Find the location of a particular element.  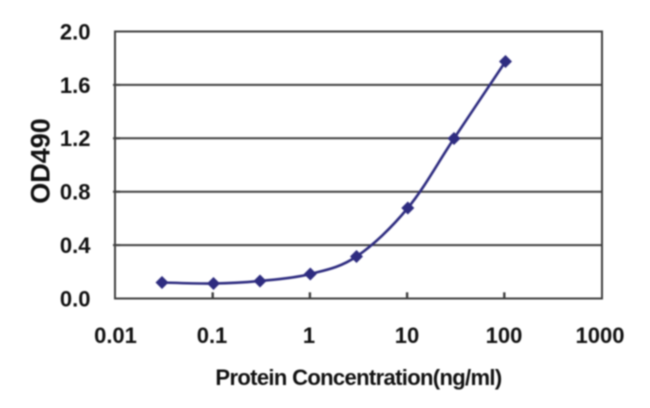

svg-text: 1 is located at coordinates (309, 335).